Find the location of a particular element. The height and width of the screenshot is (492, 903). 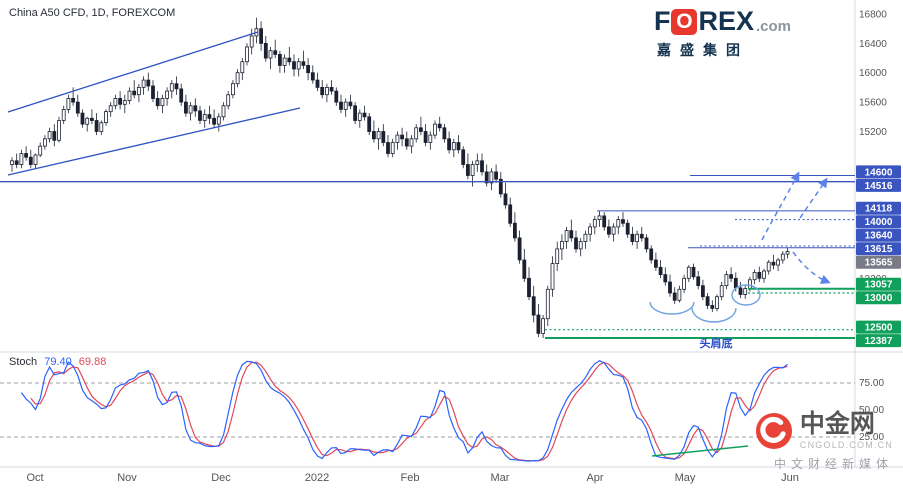

cngold-watermark: 中金网 CNGOLD.COM.CN 中文财经新媒体 is located at coordinates (824, 442).